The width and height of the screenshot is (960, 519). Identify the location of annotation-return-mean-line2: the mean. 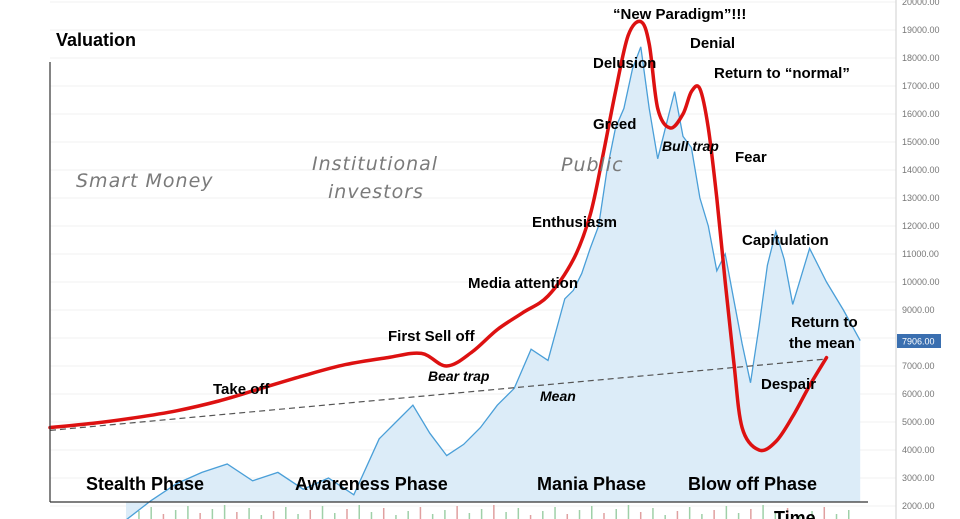
(822, 343).